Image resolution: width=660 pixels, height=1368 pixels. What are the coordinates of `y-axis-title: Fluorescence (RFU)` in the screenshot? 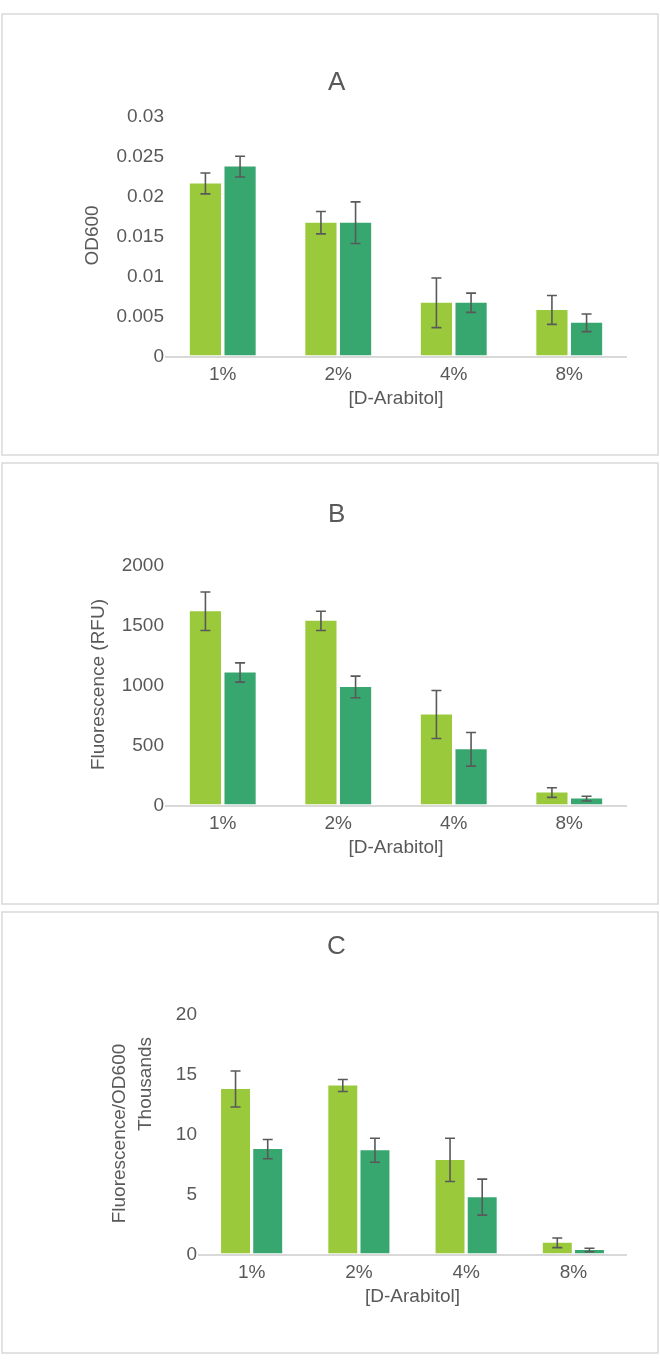 It's located at (97, 684).